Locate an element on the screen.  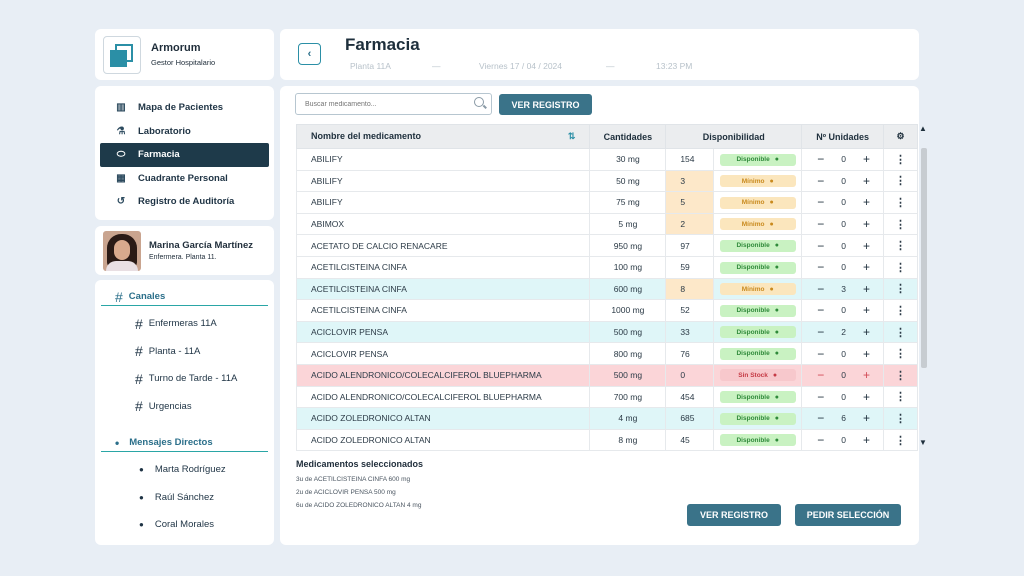
back-button: ‹ is located at coordinates (309, 54).